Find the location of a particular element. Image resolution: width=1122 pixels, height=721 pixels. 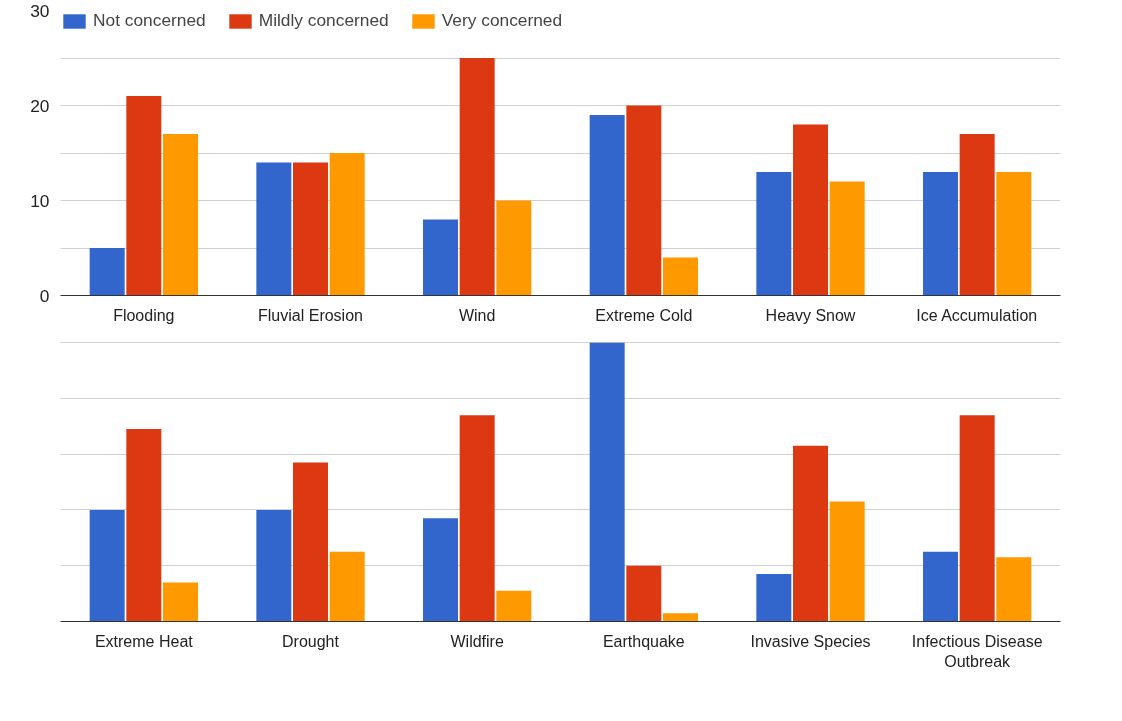

x-tick-label: Invasive Species is located at coordinates (810, 641).